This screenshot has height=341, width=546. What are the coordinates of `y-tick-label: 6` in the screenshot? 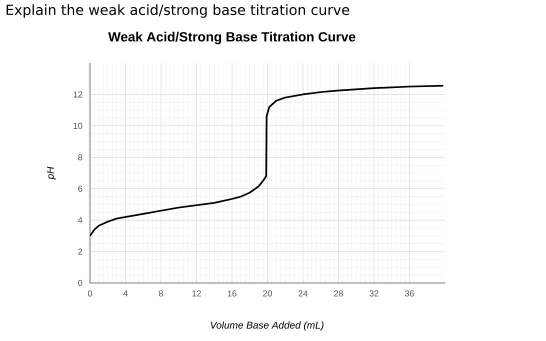 It's located at (80, 189).